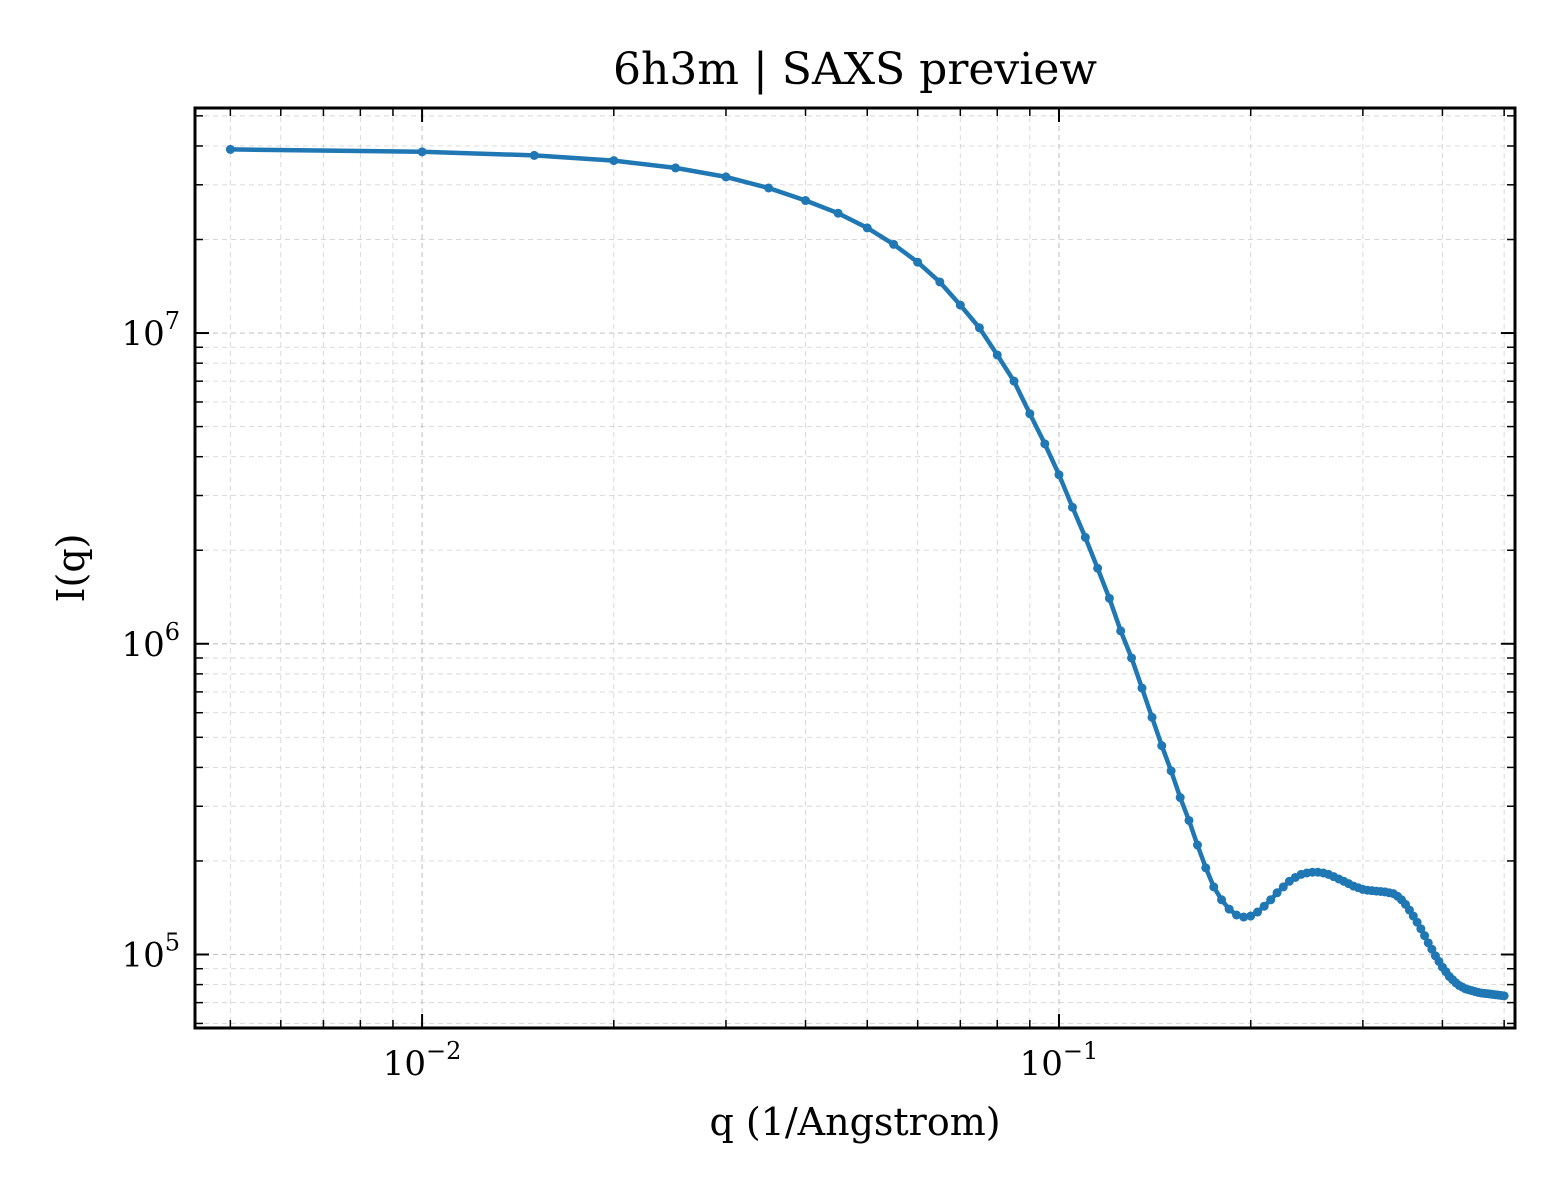  Describe the element at coordinates (150, 951) in the screenshot. I see `y-tick-label: 10⁵` at that location.